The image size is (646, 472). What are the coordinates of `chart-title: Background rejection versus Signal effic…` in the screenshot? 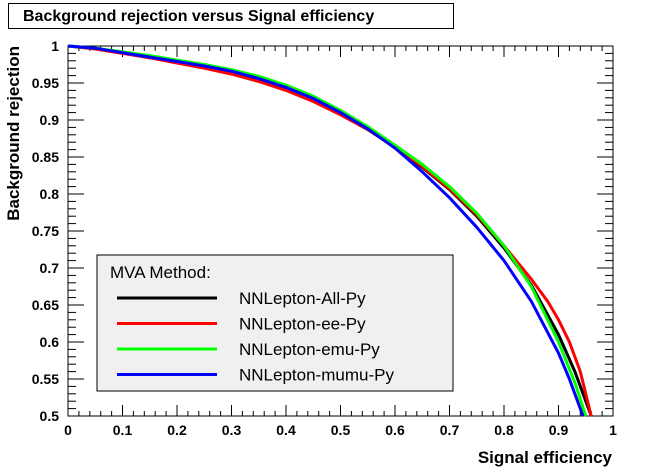 It's located at (199, 16).